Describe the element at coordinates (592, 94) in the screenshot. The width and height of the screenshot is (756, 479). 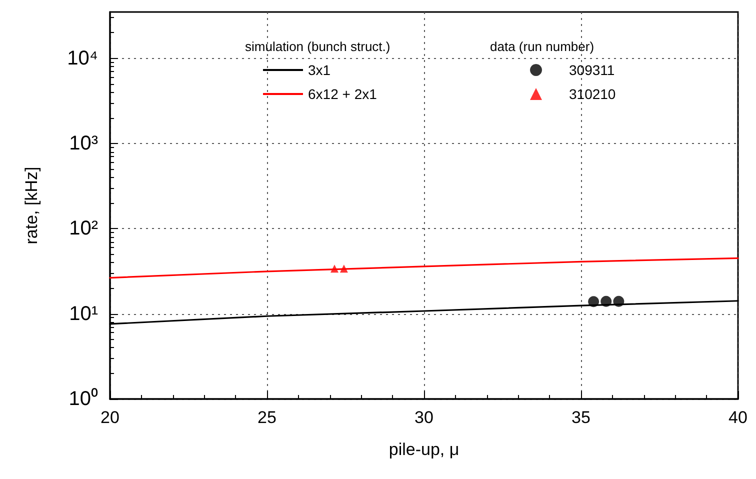
I see `legend-label: 310210` at that location.